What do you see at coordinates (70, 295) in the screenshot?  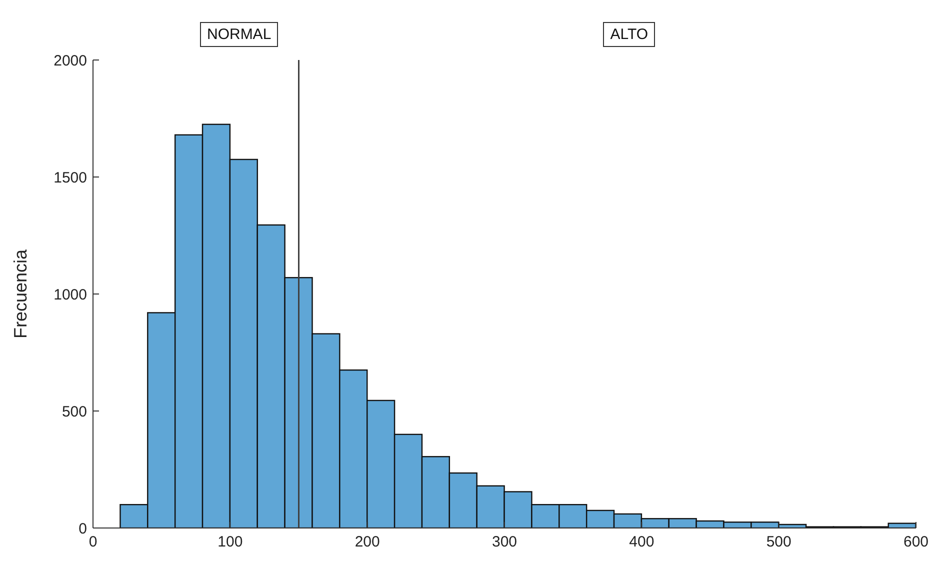 I see `y-tick-label: 1000` at bounding box center [70, 295].